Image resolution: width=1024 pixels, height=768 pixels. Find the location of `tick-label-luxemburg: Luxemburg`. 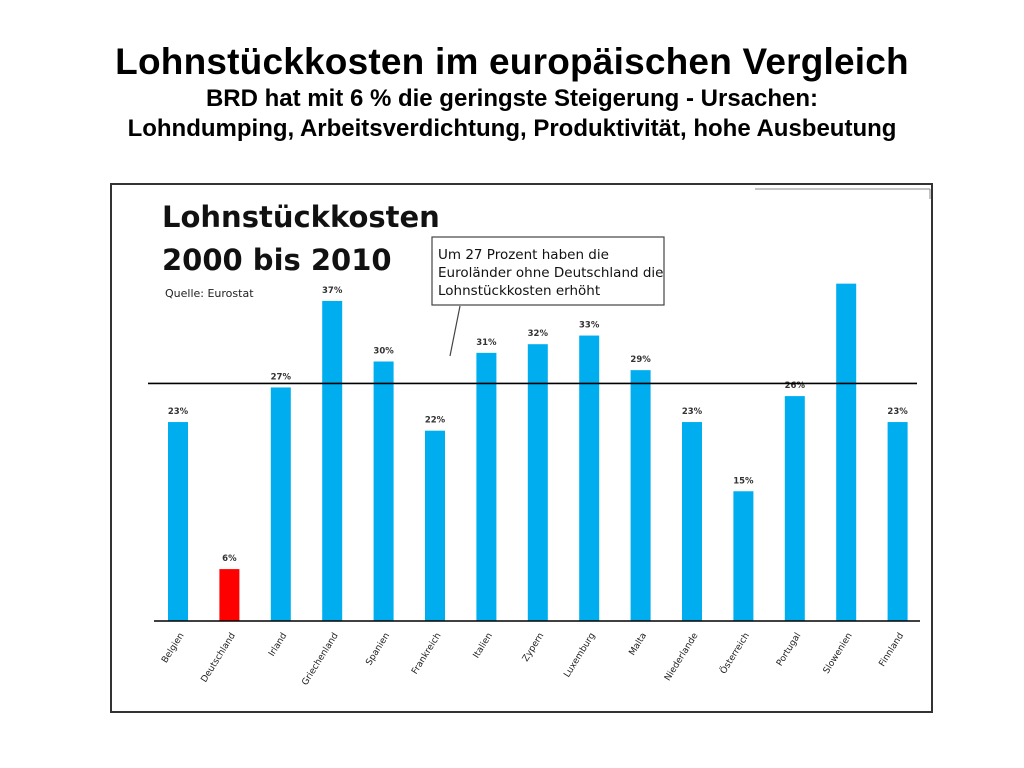

tick-label-luxemburg: Luxemburg is located at coordinates (579, 655).